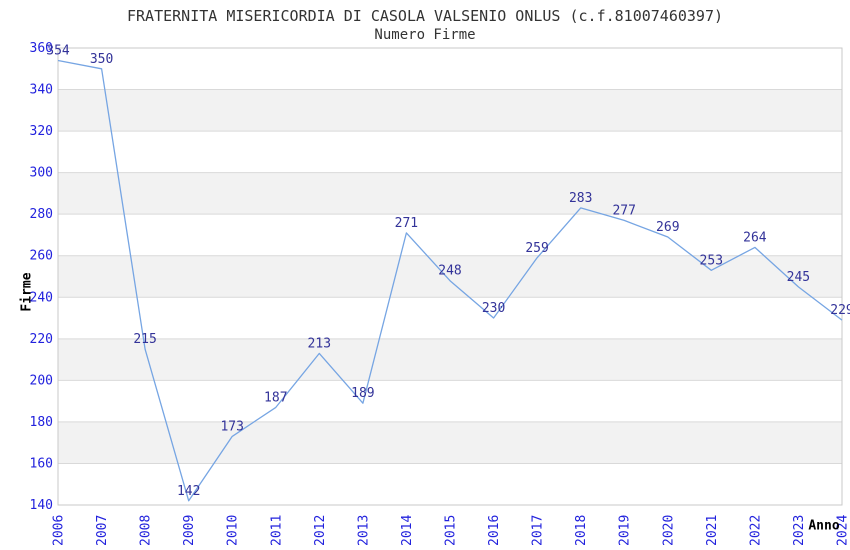  Describe the element at coordinates (41, 256) in the screenshot. I see `y-tick-label: 260` at that location.